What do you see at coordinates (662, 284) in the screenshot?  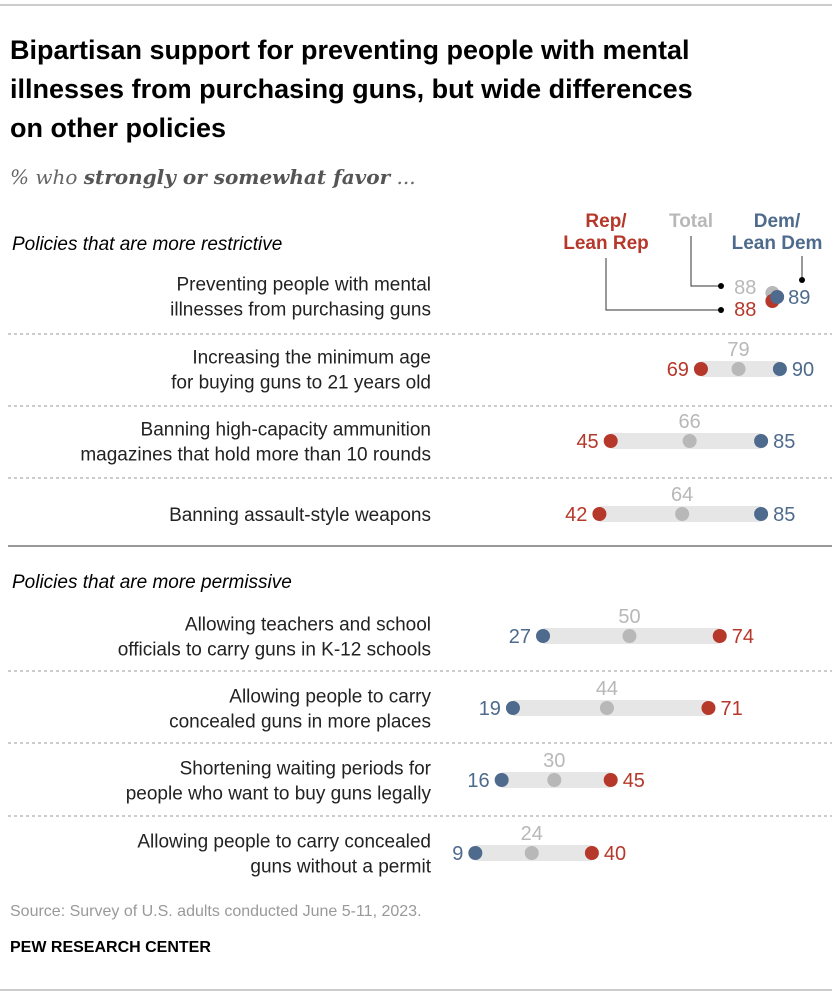 I see `connector-rep` at bounding box center [662, 284].